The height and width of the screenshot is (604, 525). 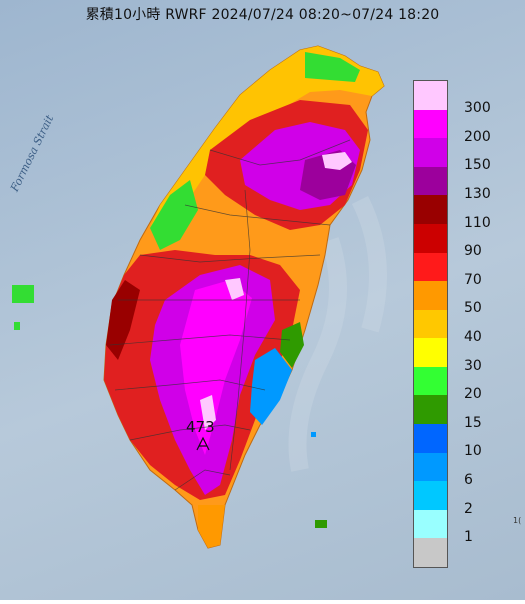 I want to click on east-blue-zone, so click(x=271, y=386).